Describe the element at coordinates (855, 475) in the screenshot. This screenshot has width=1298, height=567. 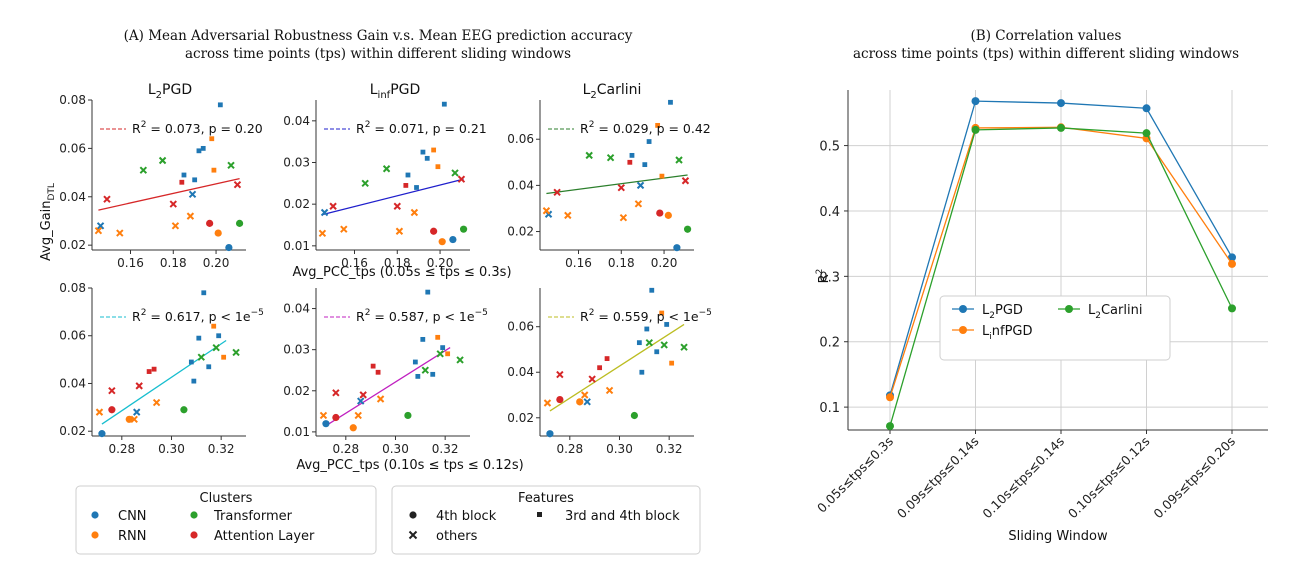
I see `x-tick-label: 0.05s≤tps≤0.3s` at that location.